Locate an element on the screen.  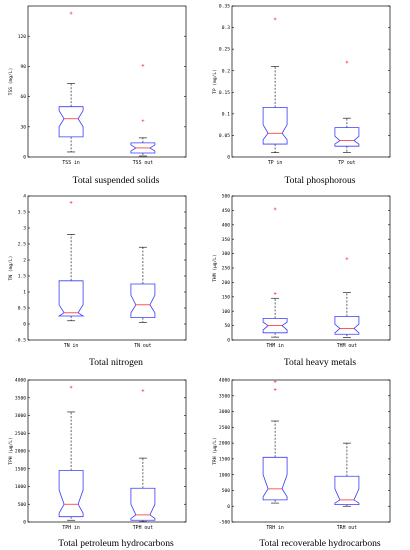
panel-caption: Total nitrogen is located at coordinates (116, 362).